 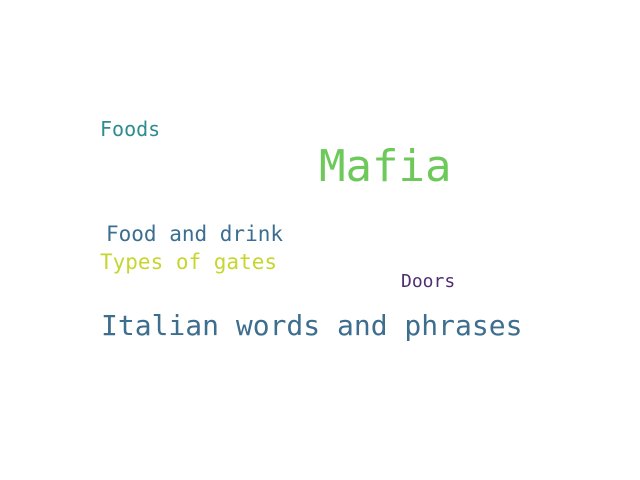 What do you see at coordinates (195, 234) in the screenshot?
I see `word-food-and-drink: Food and drink` at bounding box center [195, 234].